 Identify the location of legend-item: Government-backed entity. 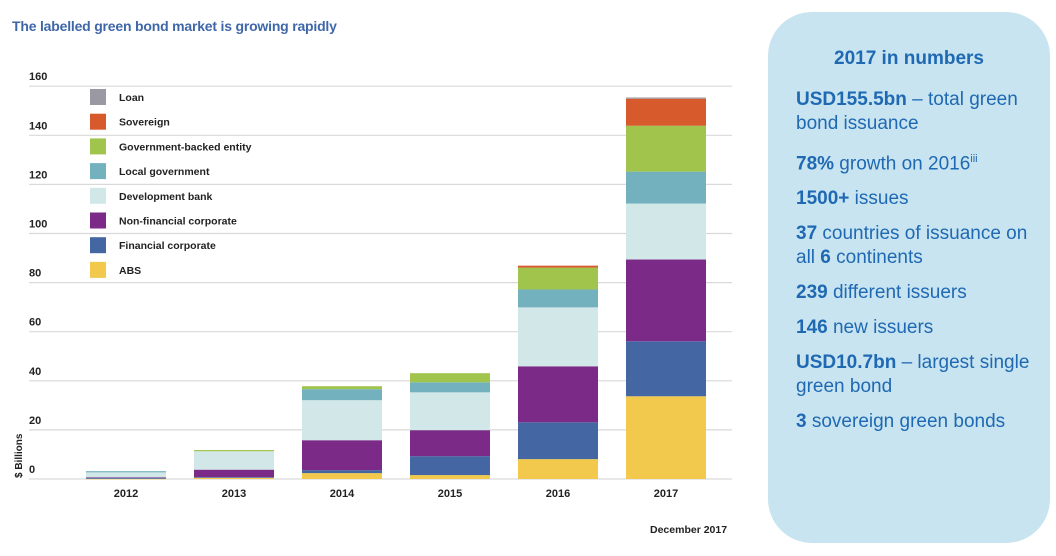
(171, 146).